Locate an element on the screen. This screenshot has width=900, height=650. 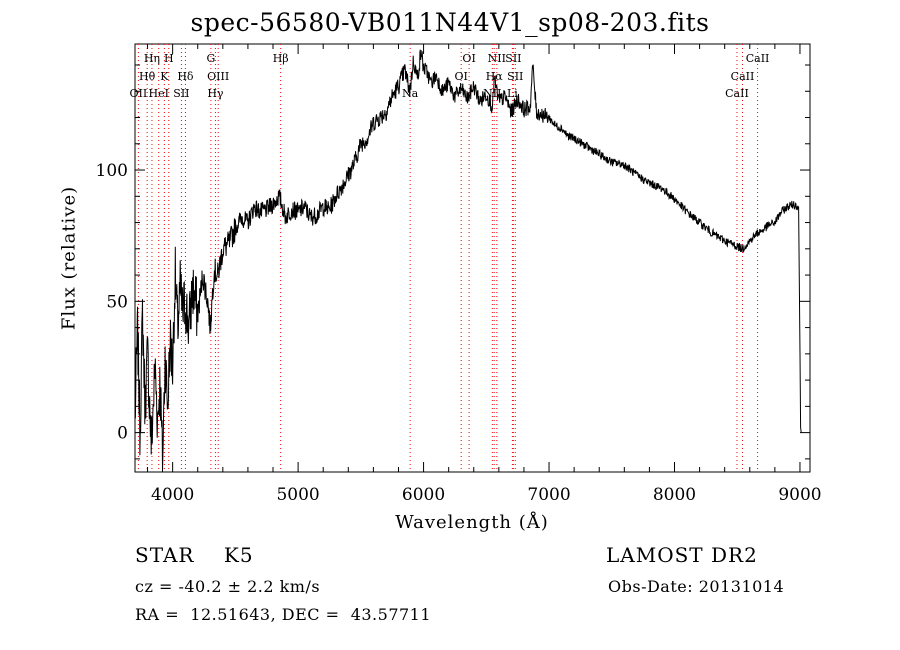
ra-dec-coordinates: RA = 12.51643, DEC = 43.57711 is located at coordinates (283, 614).